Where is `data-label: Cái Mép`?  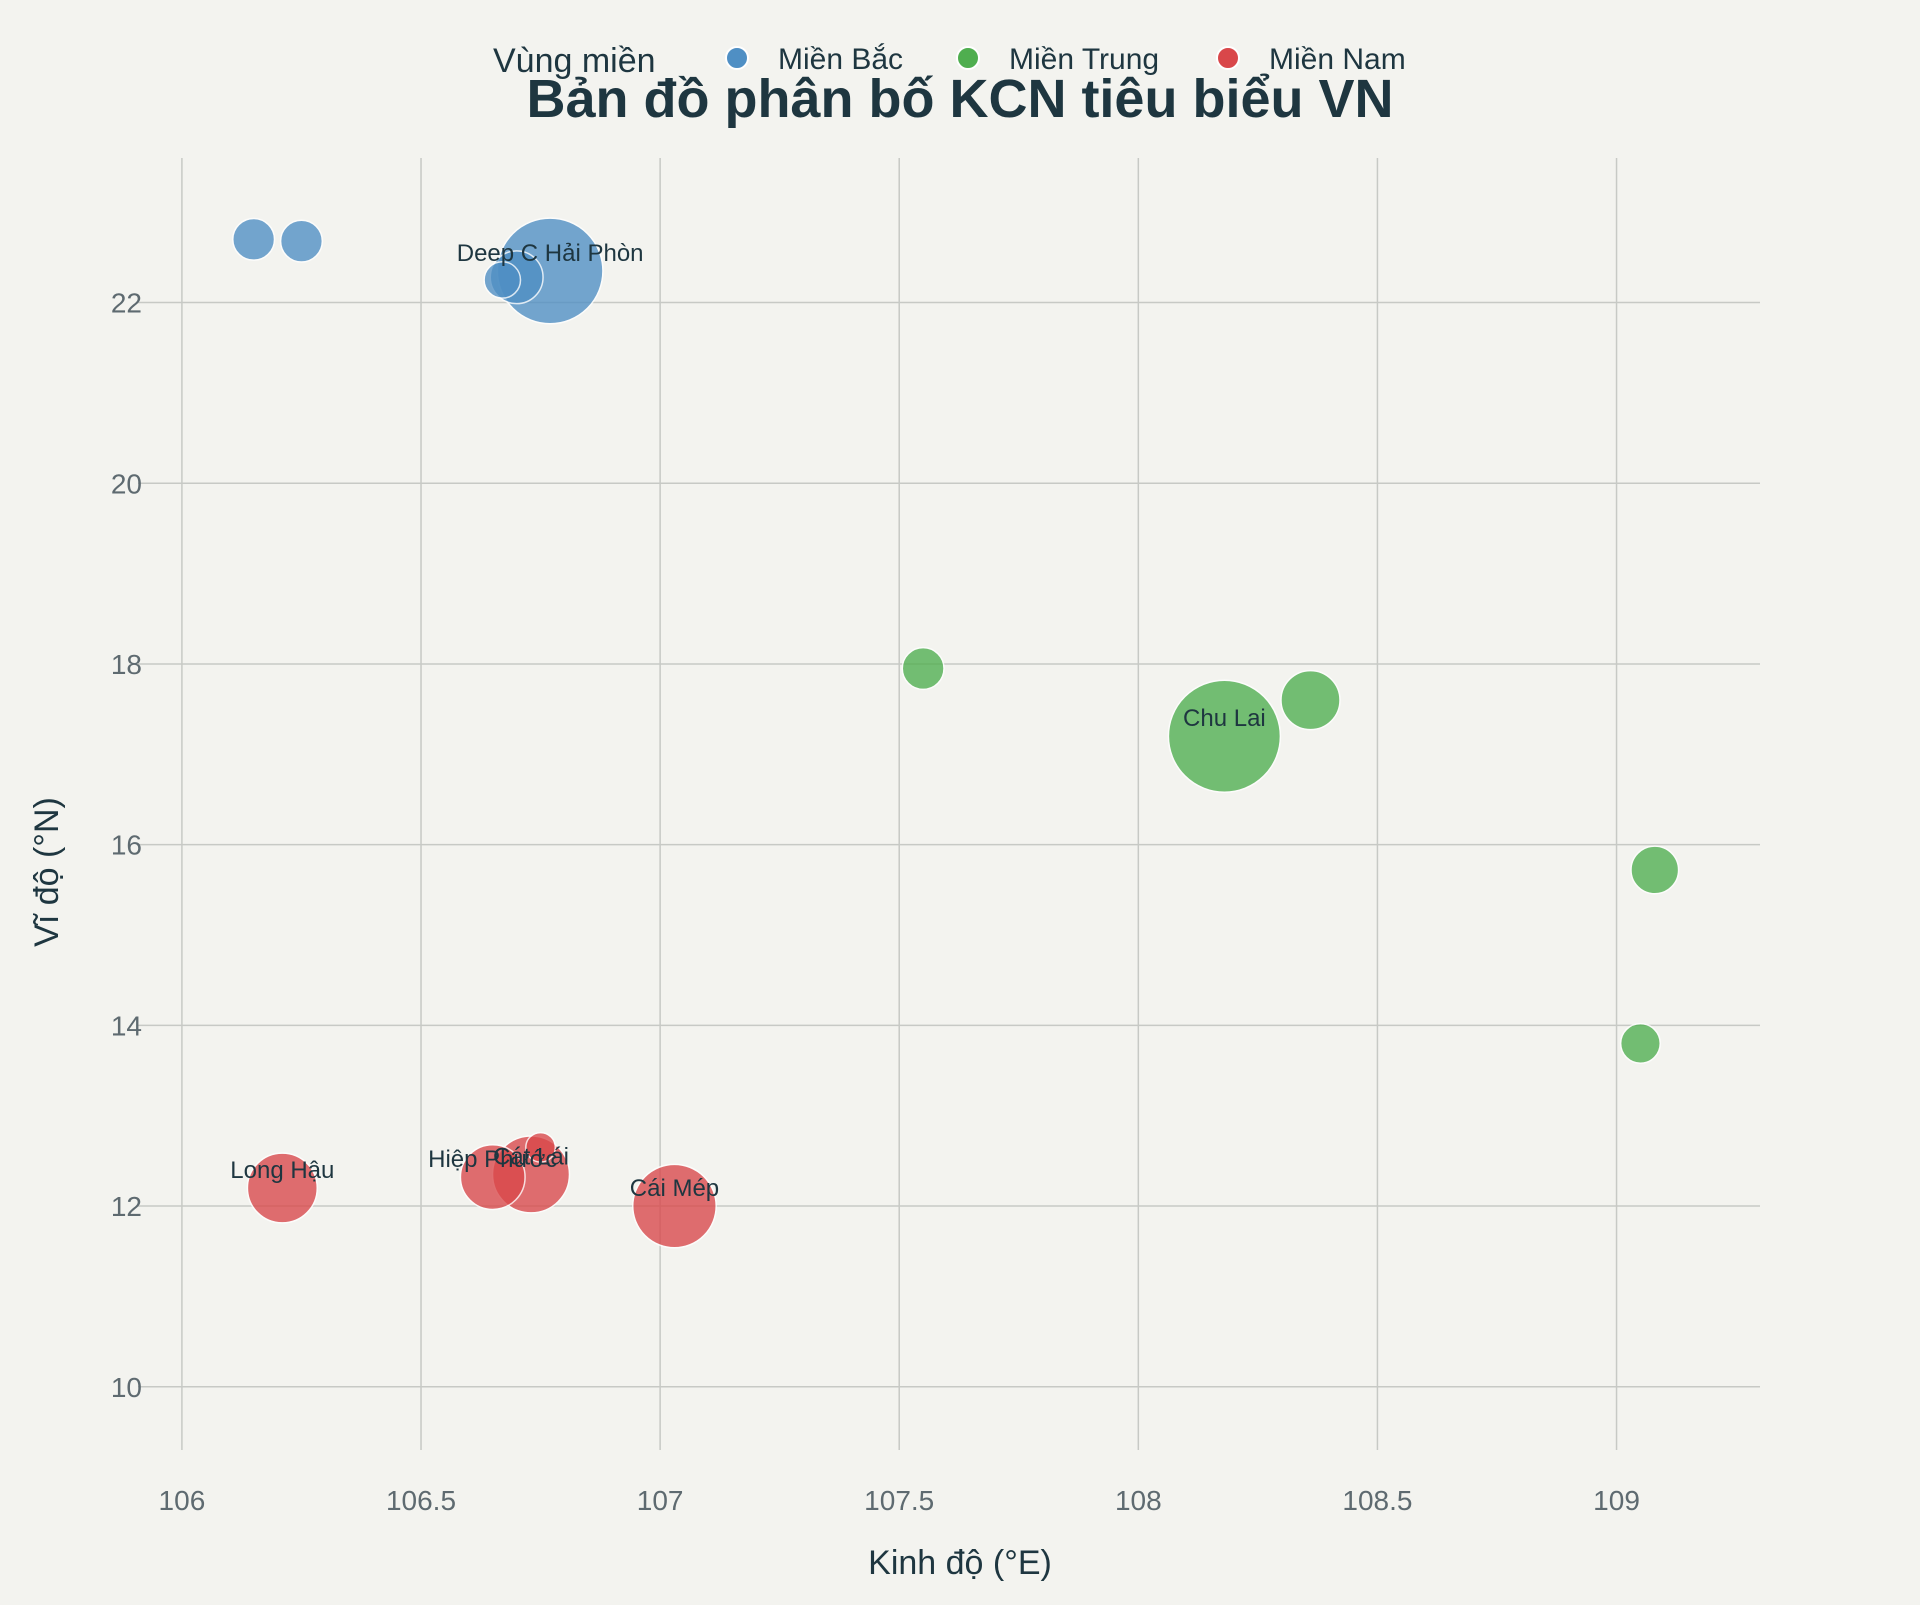 data-label: Cái Mép is located at coordinates (674, 1188).